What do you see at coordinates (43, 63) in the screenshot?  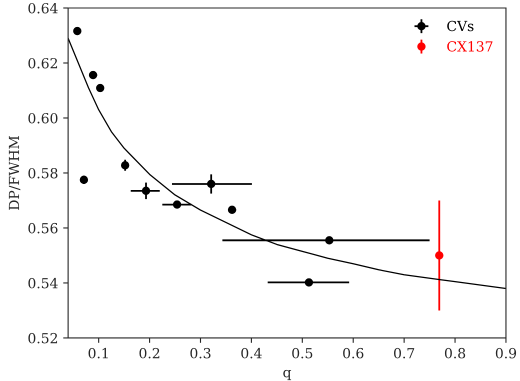 I see `y-tick-label: 0.62` at bounding box center [43, 63].